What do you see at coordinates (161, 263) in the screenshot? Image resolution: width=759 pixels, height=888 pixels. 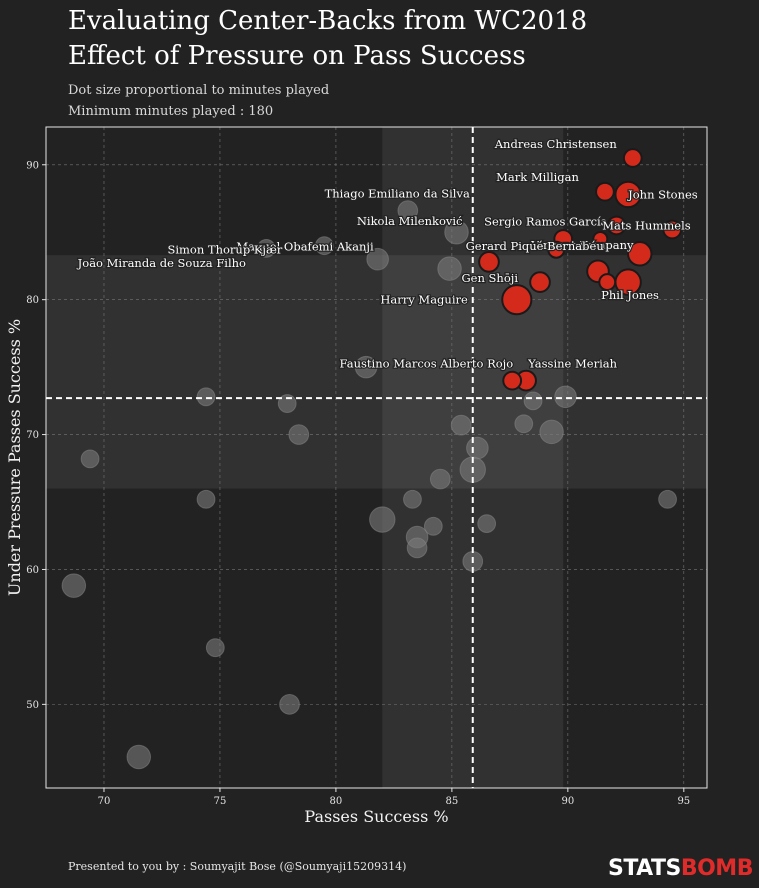 I see `point-label: João Miranda de Souza Filho` at bounding box center [161, 263].